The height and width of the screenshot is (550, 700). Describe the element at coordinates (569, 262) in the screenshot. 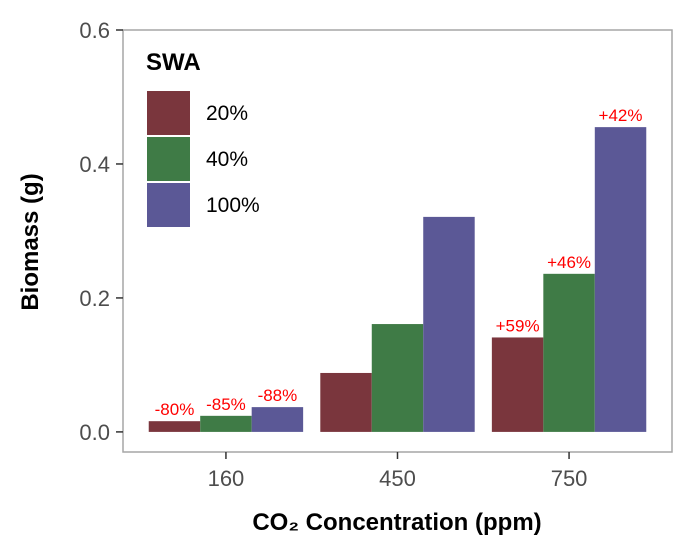

I see `bar-annotation-40pct-750: +46%` at that location.